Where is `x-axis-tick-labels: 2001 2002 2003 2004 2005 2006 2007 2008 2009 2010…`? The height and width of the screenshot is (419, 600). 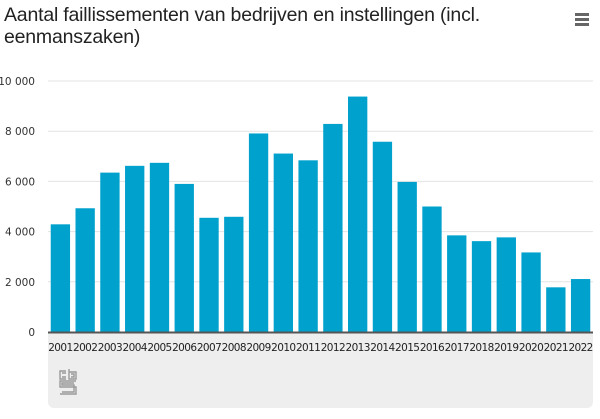
x-axis-tick-labels: 2001 2002 2003 2004 2005 2006 2007 2008 2009 2010… is located at coordinates (320, 348).